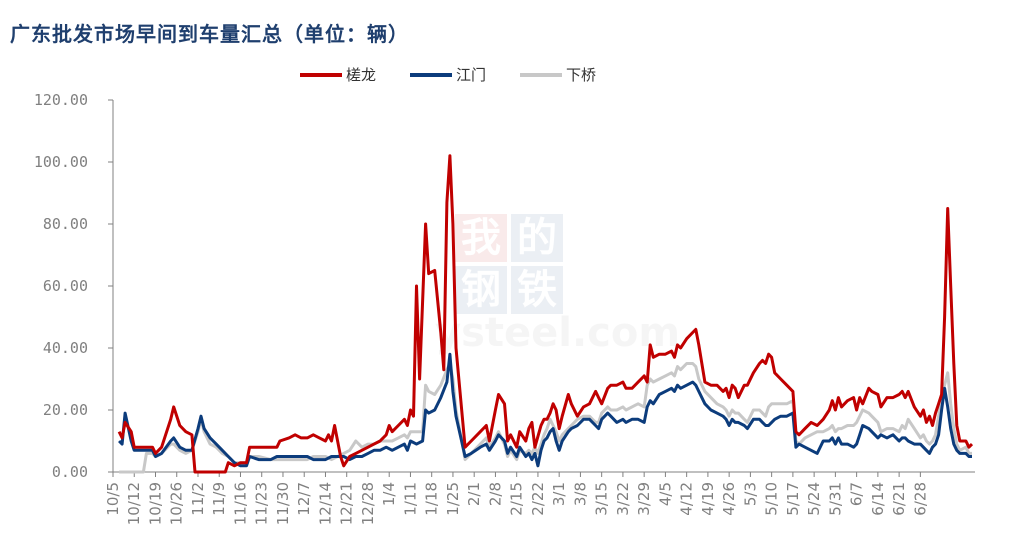 The width and height of the screenshot is (1019, 548). What do you see at coordinates (113, 499) in the screenshot?
I see `x-tick-label: 10/5` at bounding box center [113, 499].